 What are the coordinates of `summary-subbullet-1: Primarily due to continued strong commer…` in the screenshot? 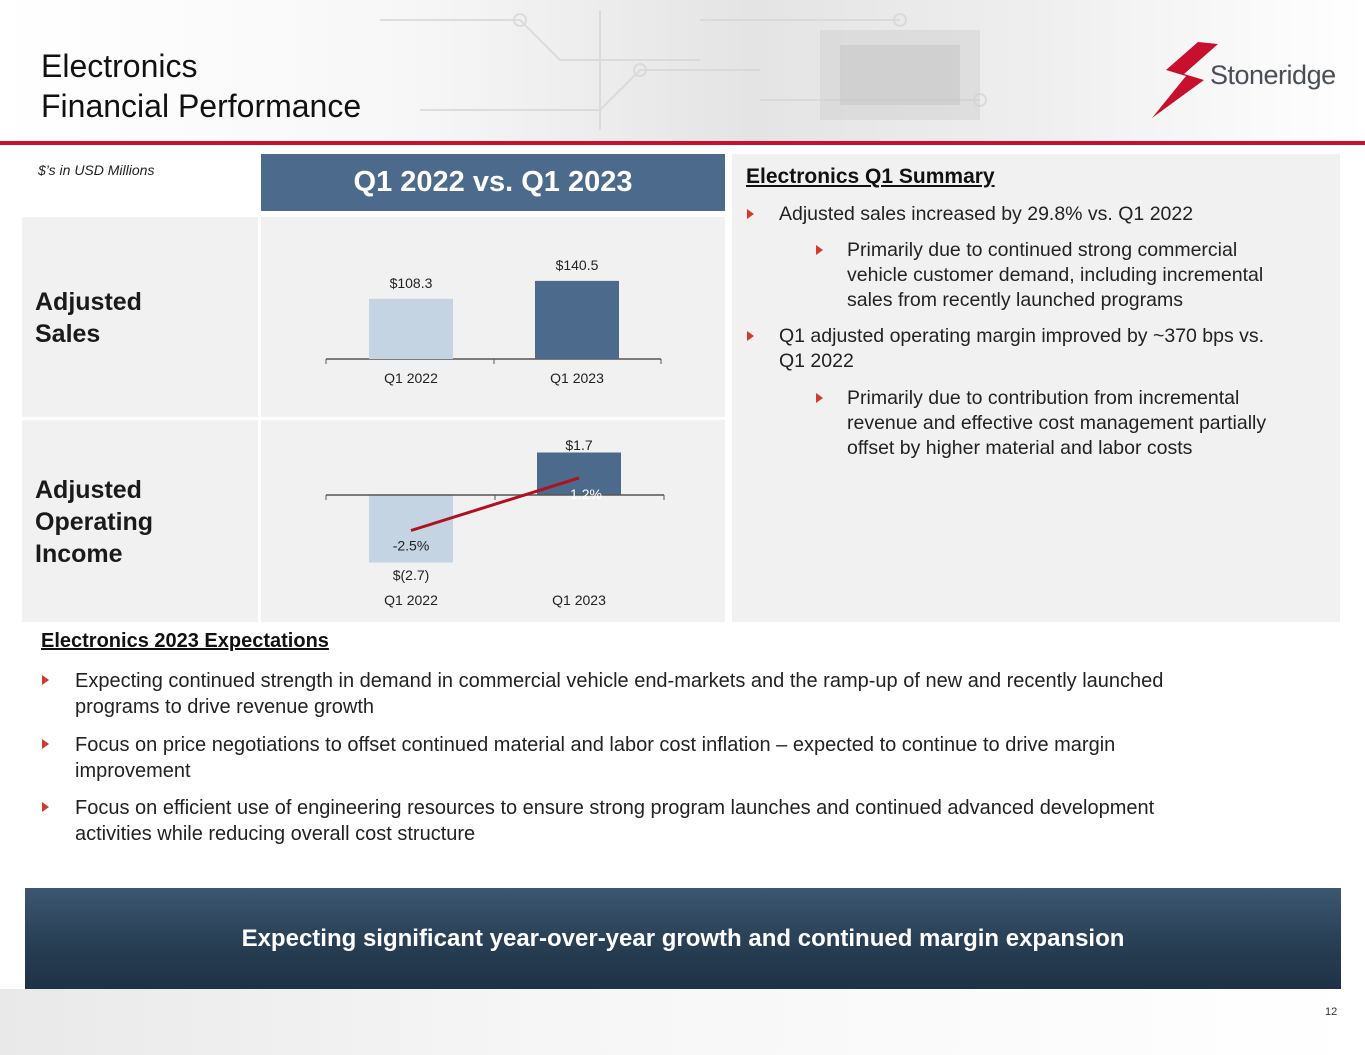 It's located at (1055, 275).